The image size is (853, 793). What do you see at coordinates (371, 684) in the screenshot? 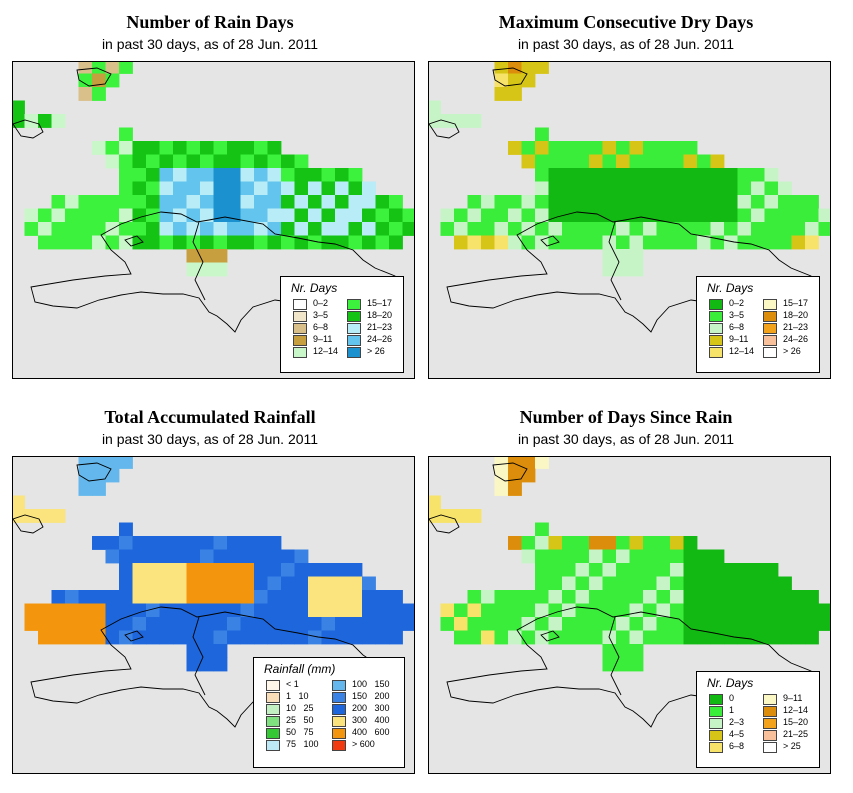
I see `legend-label: 100 150` at bounding box center [371, 684].